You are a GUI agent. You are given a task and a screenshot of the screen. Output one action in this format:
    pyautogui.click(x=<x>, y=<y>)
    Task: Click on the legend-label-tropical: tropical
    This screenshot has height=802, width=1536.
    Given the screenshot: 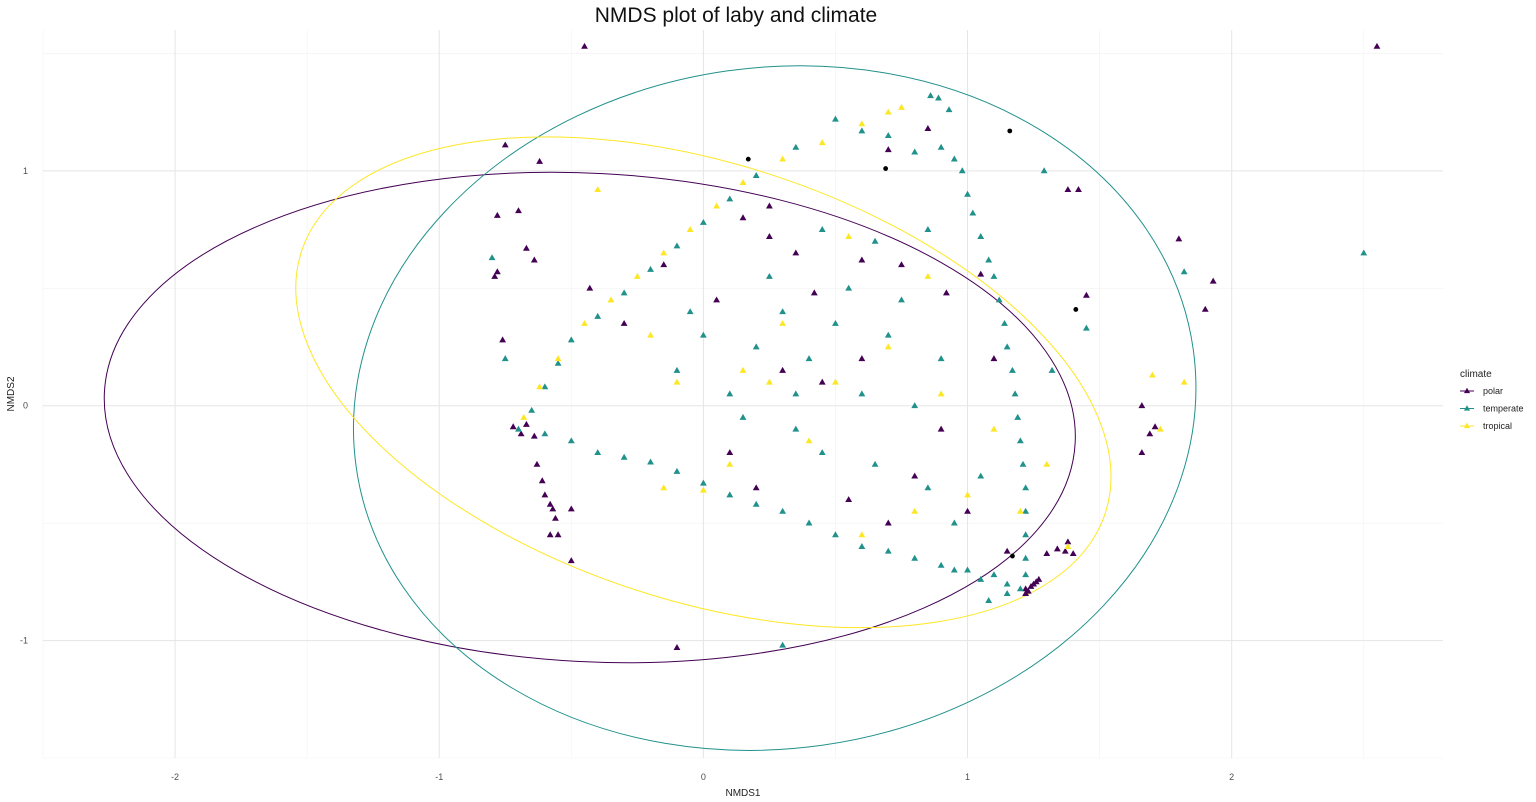 What is the action you would take?
    pyautogui.click(x=1497, y=426)
    